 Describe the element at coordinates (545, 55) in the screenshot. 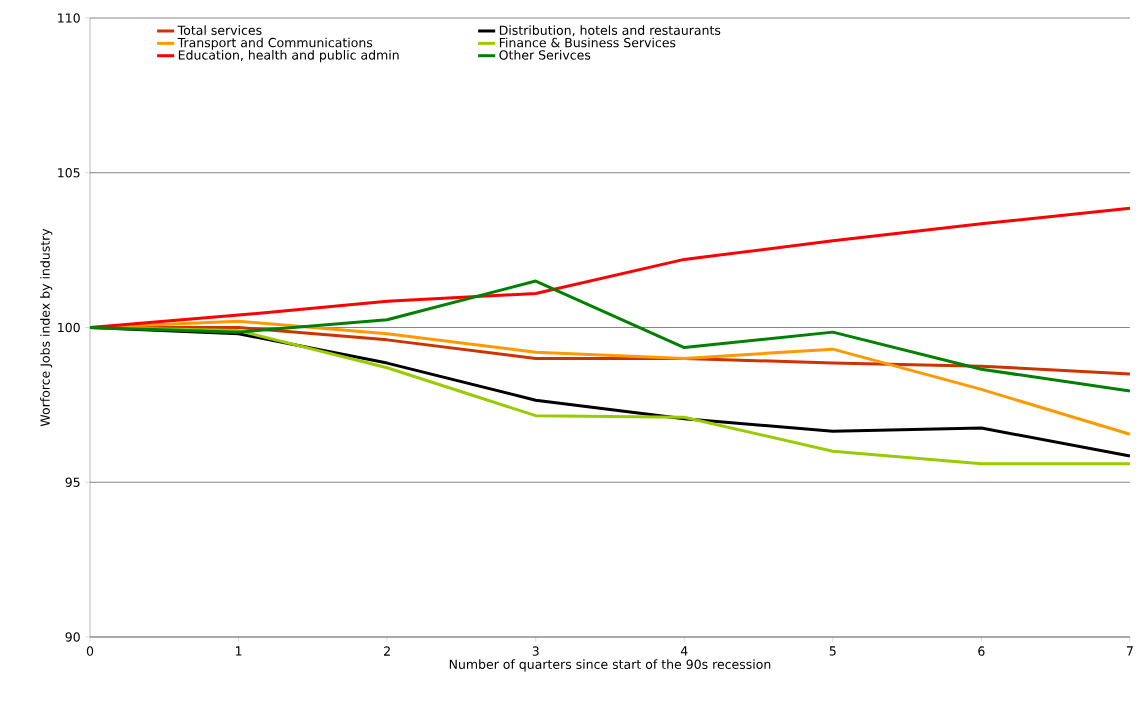

I see `legend-label: Other Serivces` at that location.